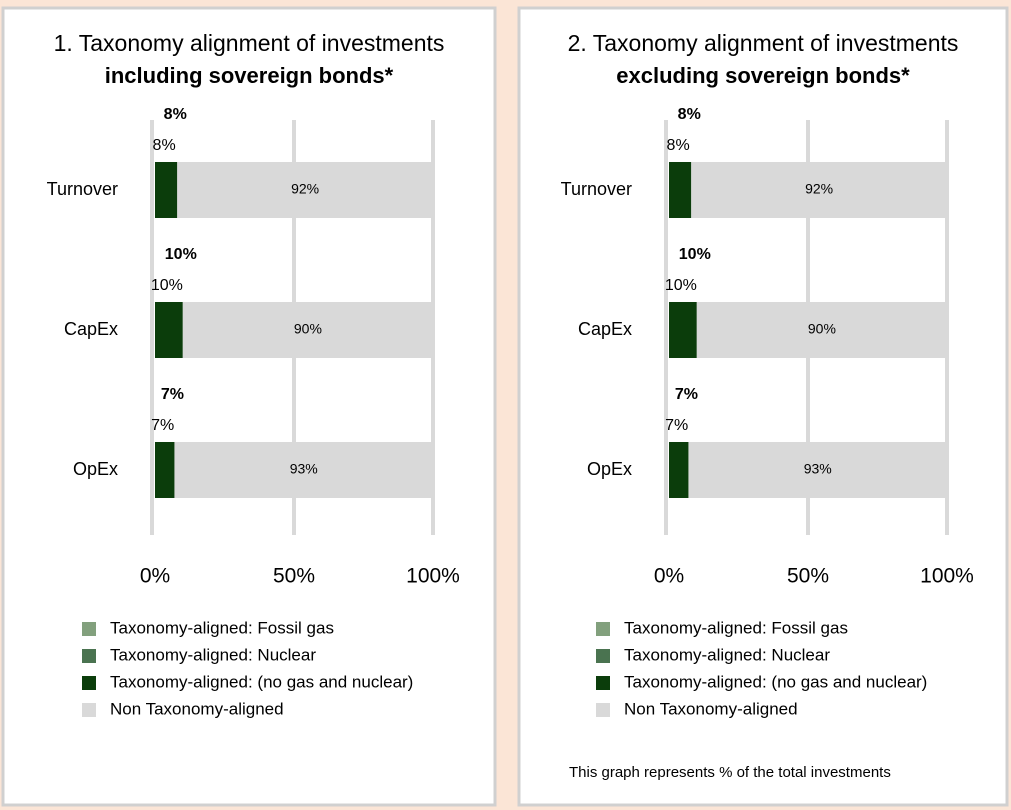 This screenshot has width=1011, height=810. Describe the element at coordinates (763, 75) in the screenshot. I see `chart-subtitle: excluding sovereign bonds*` at that location.